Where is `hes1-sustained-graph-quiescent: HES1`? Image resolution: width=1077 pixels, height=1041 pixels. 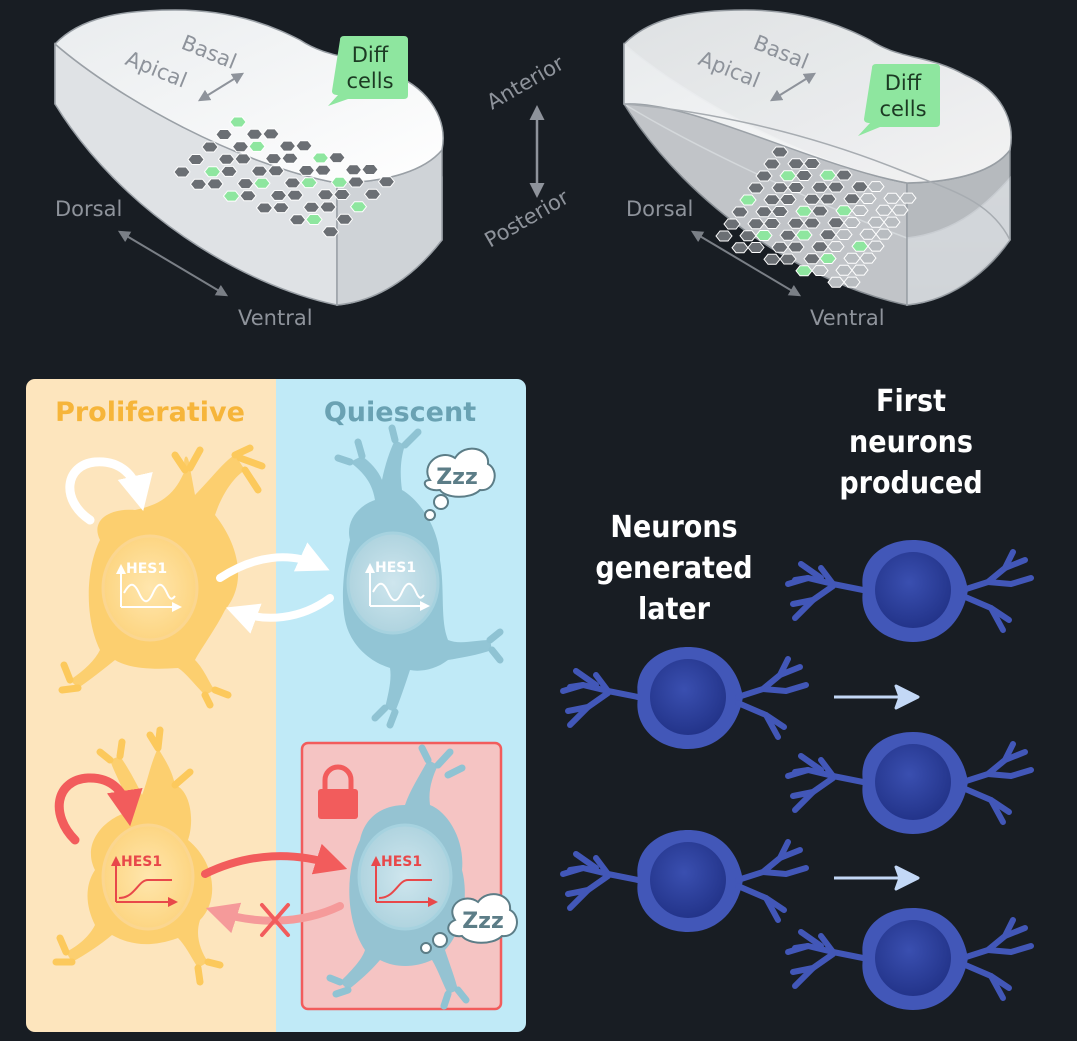 hes1-sustained-graph-quiescent: HES1 is located at coordinates (404, 880).